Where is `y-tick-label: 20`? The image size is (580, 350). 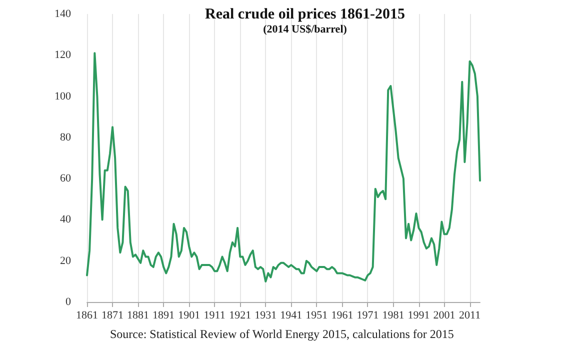
y-tick-label: 20 is located at coordinates (66, 260).